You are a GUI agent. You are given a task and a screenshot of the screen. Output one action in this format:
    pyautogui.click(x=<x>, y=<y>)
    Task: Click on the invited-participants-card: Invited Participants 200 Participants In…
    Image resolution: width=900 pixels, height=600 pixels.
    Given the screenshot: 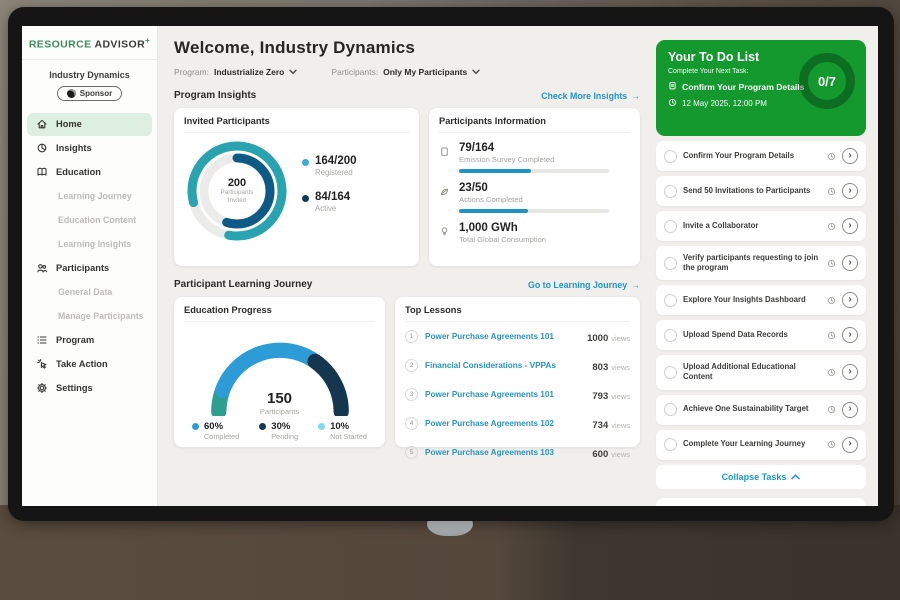 What is the action you would take?
    pyautogui.click(x=296, y=187)
    